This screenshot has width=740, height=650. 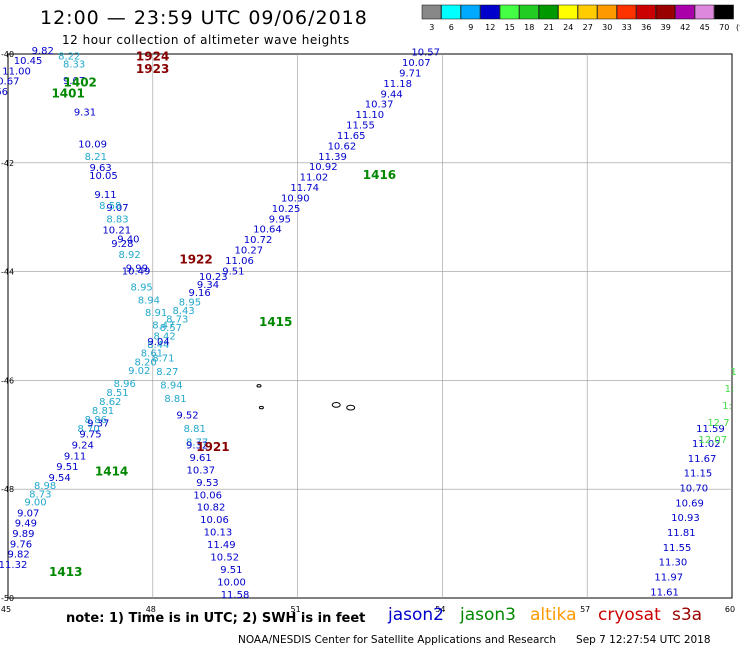 I want to click on pass-number-1923: 1923, so click(x=152, y=69).